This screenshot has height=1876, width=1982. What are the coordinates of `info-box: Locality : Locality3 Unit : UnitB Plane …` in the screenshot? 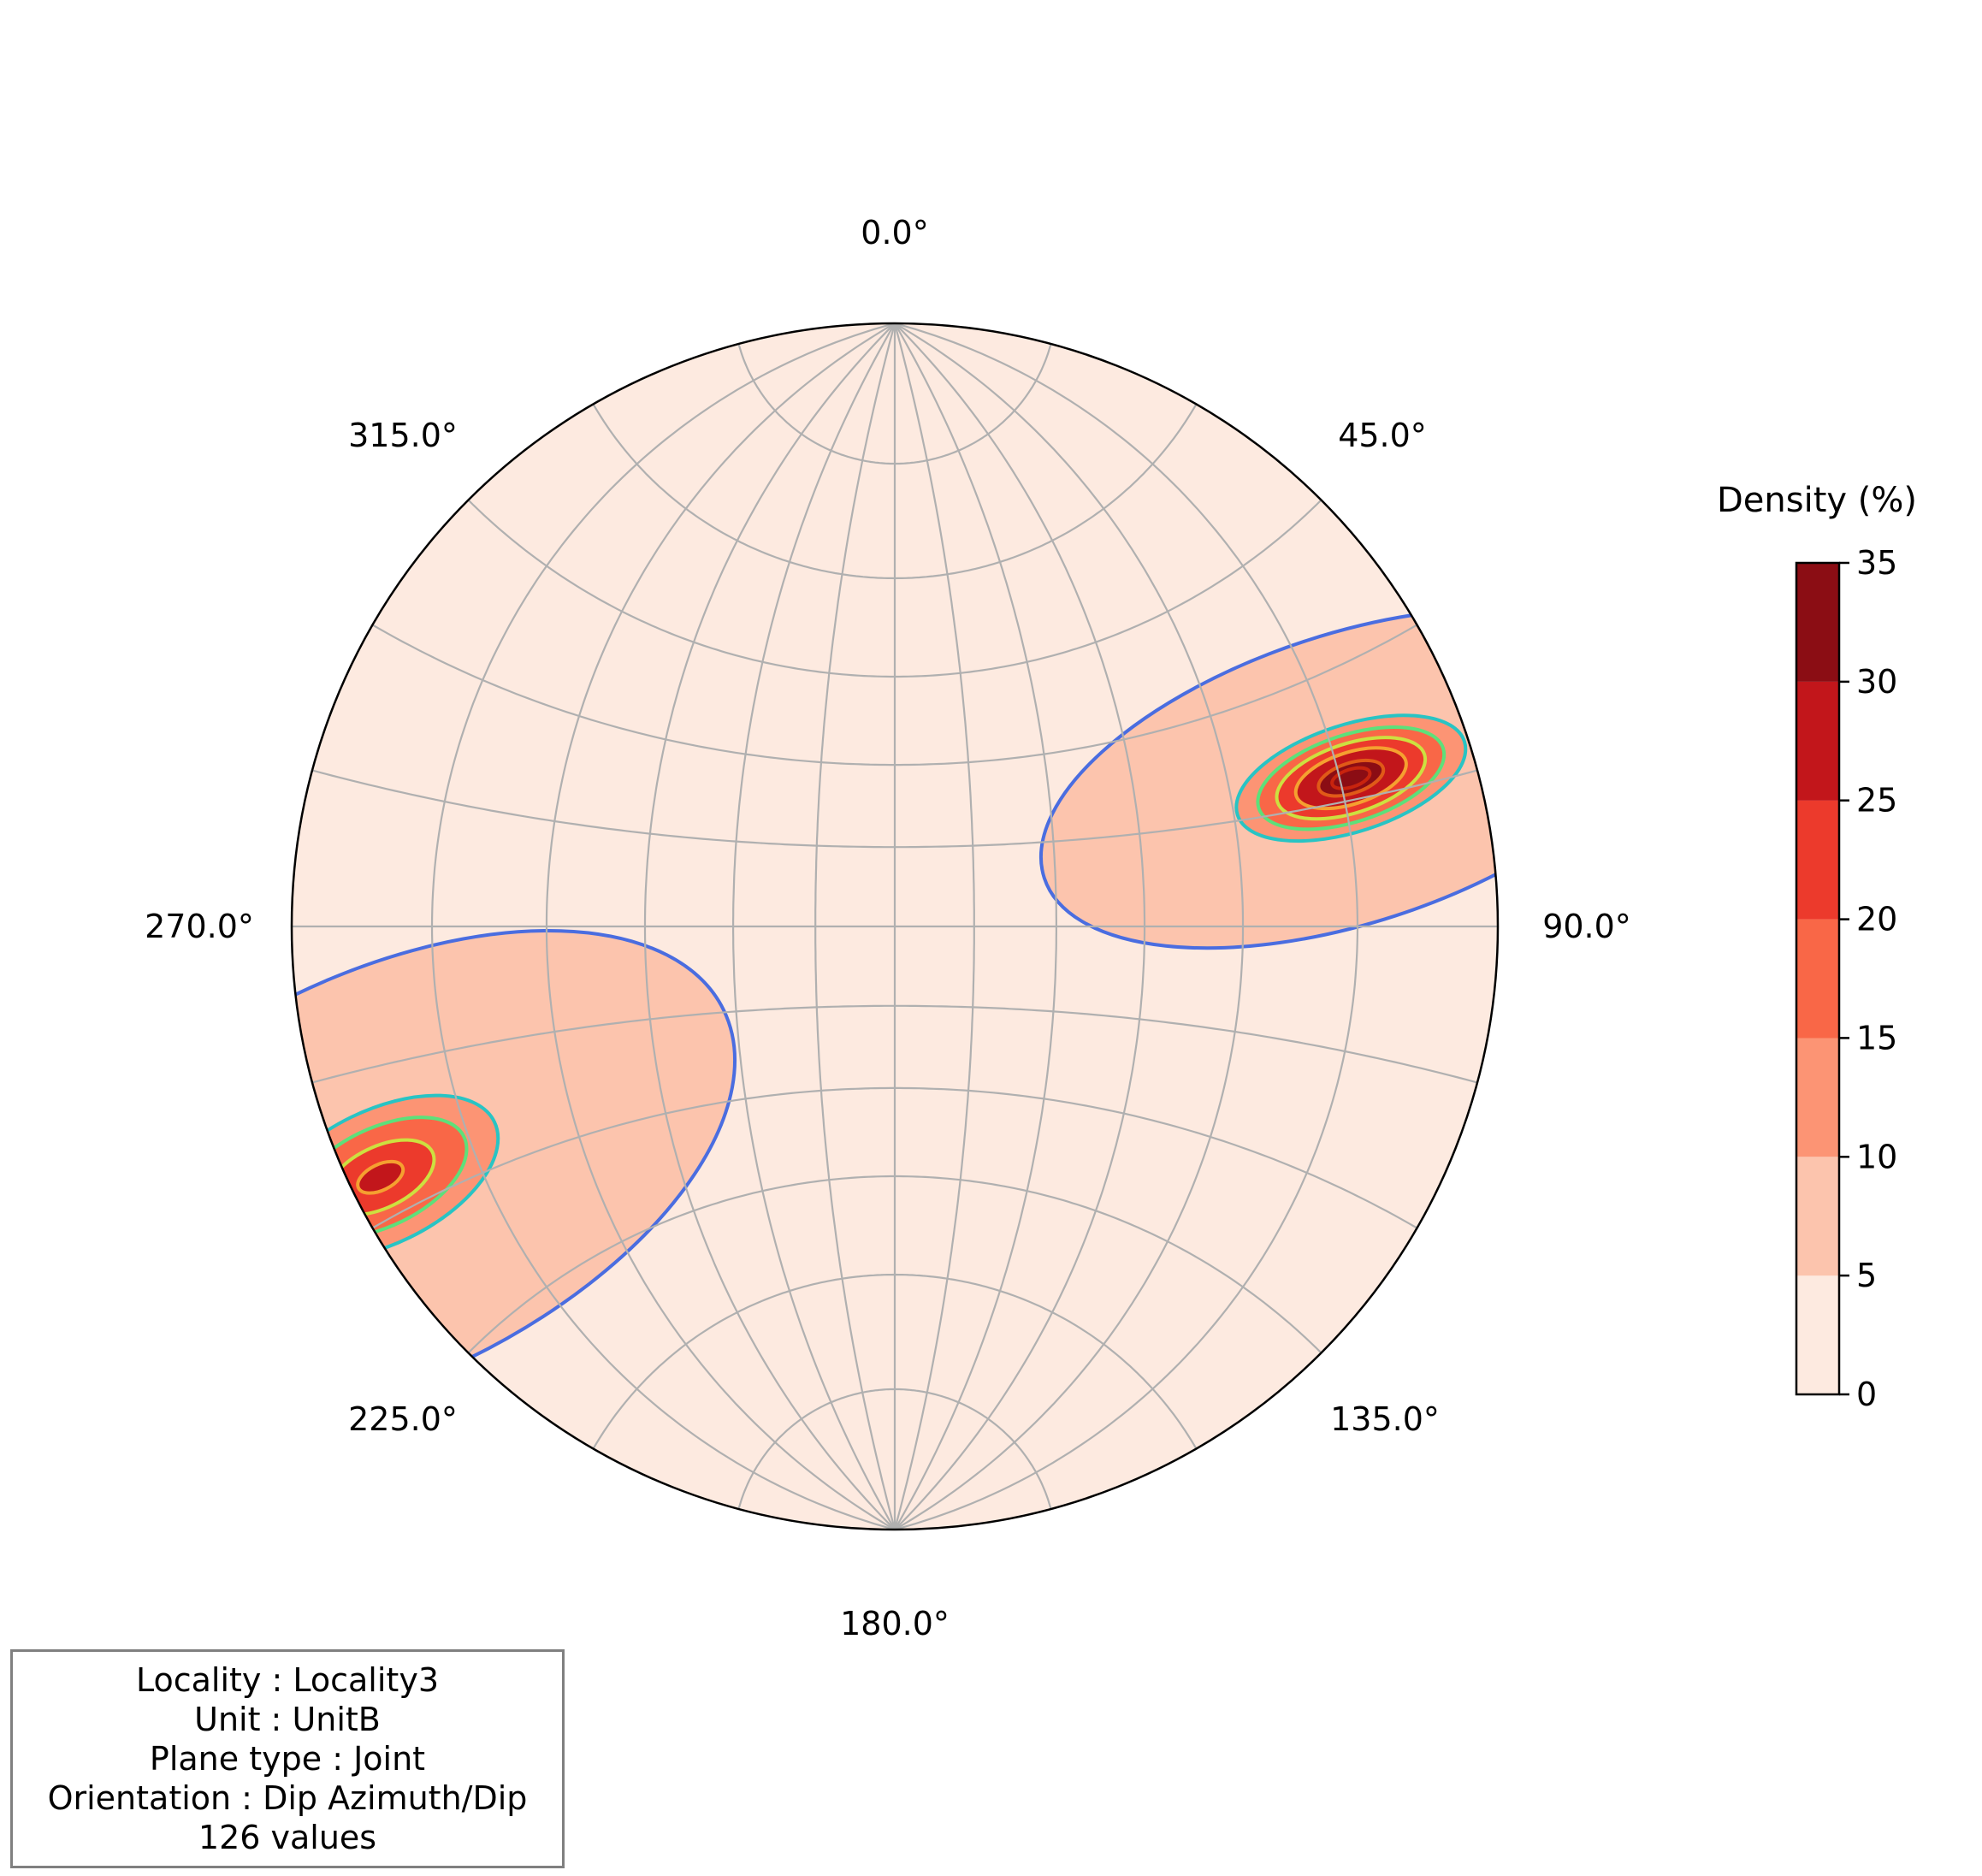 It's located at (287, 1758).